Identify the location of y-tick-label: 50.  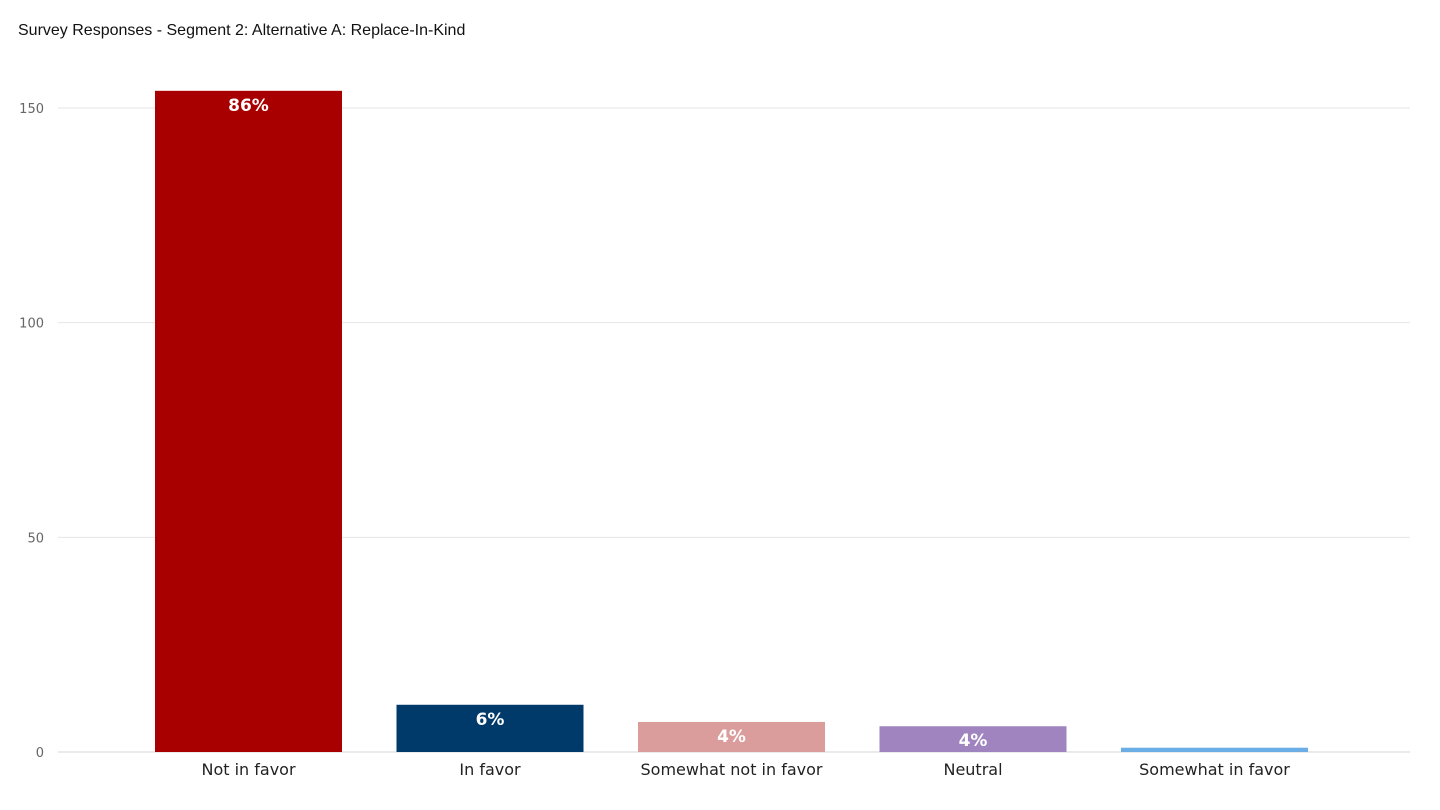
(35, 538).